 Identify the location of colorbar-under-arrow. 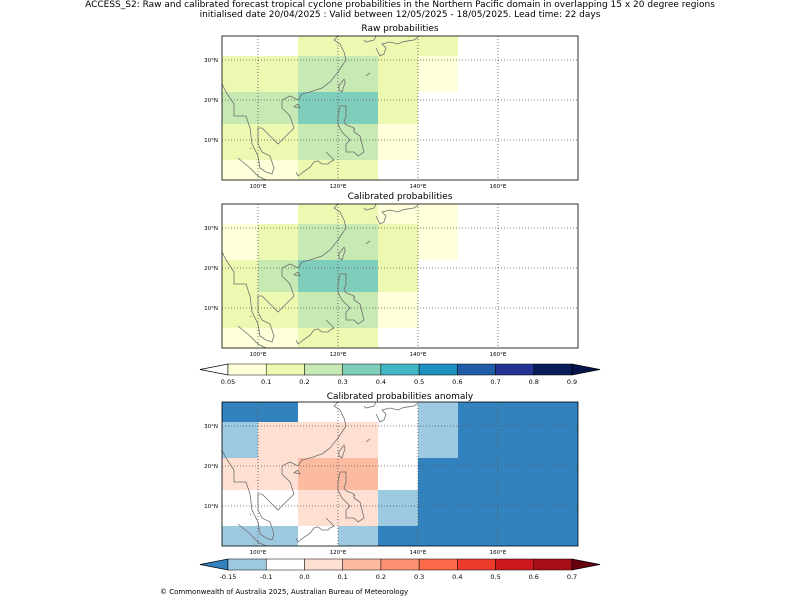
(214, 369).